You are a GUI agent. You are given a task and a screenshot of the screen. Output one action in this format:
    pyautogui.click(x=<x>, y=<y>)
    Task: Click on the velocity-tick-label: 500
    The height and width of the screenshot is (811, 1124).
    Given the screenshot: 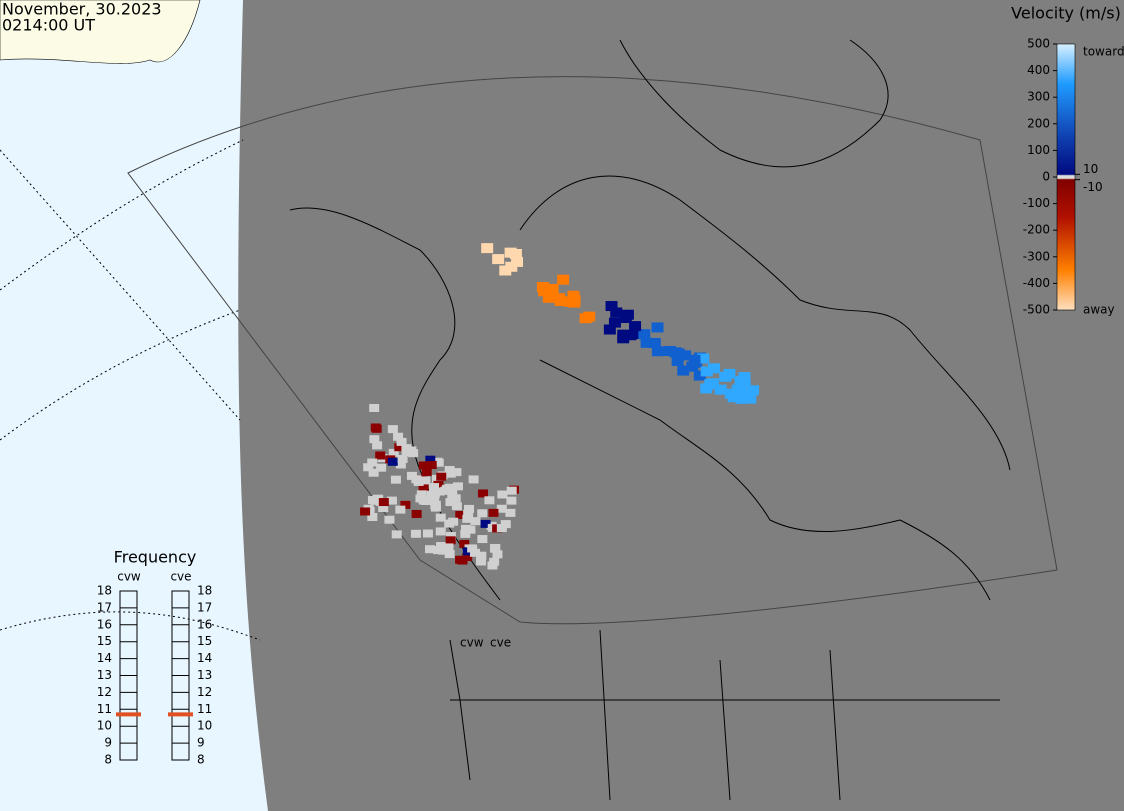 What is the action you would take?
    pyautogui.click(x=1038, y=44)
    